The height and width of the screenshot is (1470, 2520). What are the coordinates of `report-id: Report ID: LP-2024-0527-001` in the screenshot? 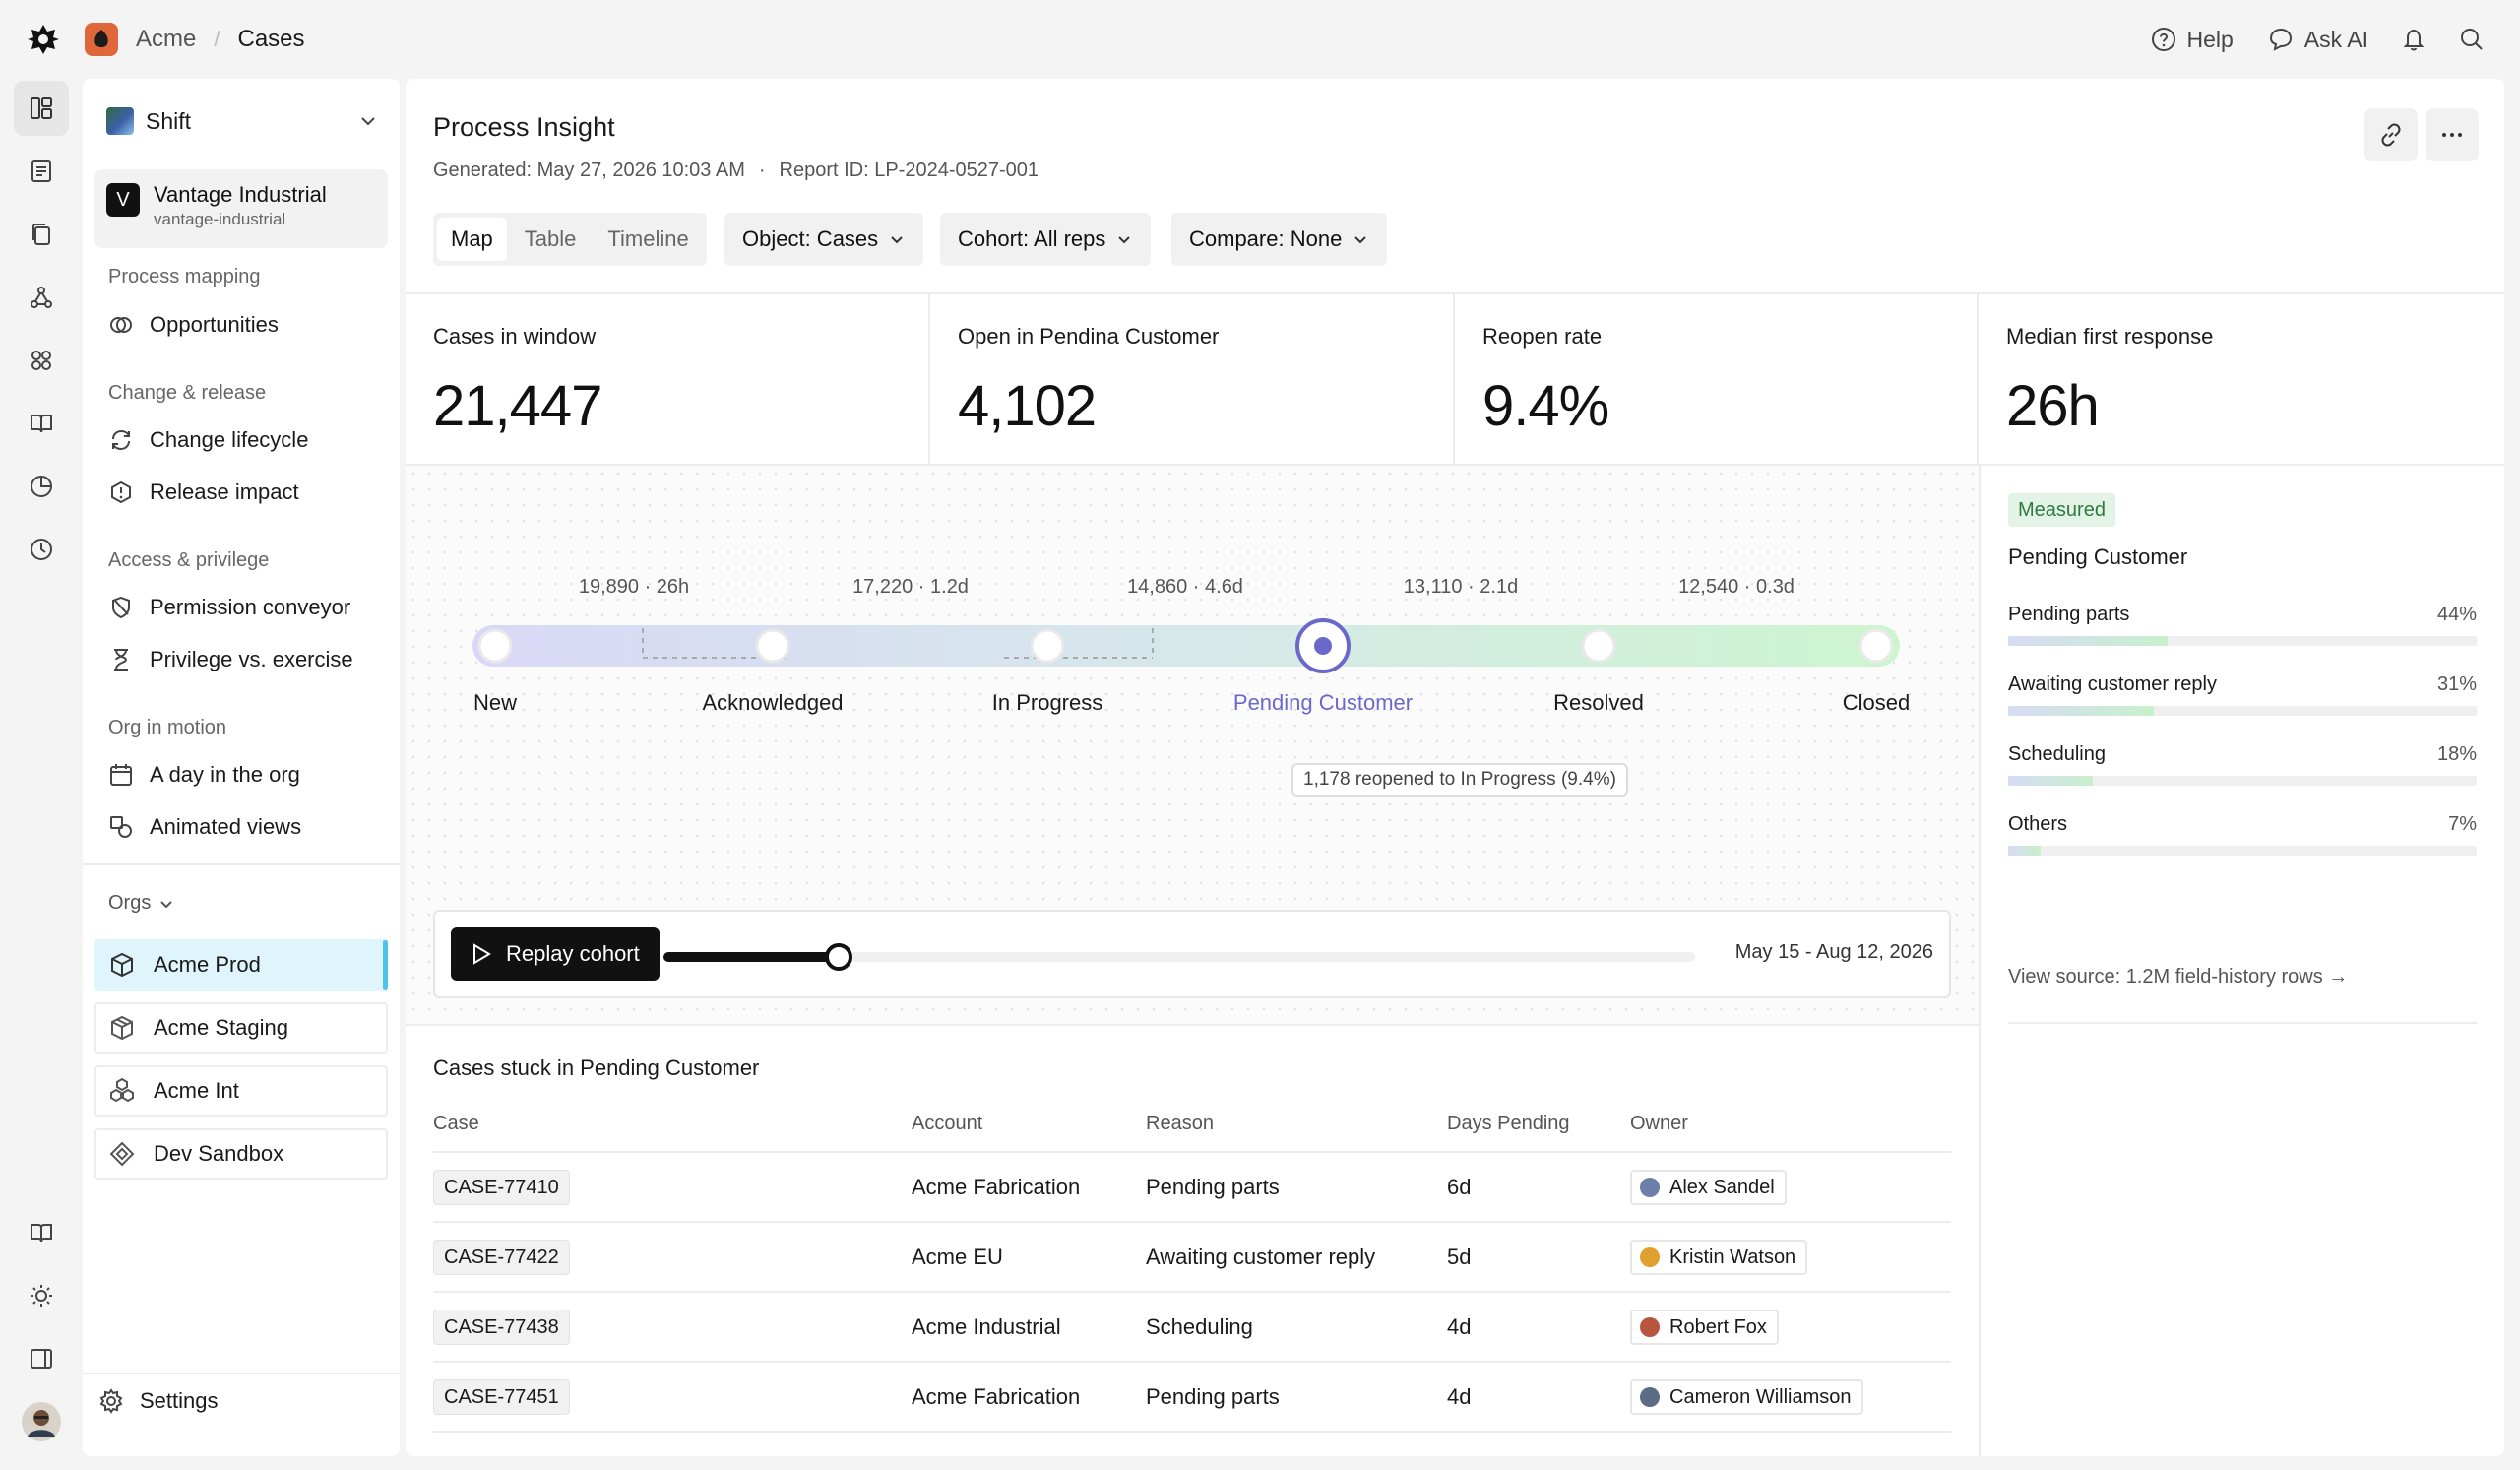 It's located at (909, 170).